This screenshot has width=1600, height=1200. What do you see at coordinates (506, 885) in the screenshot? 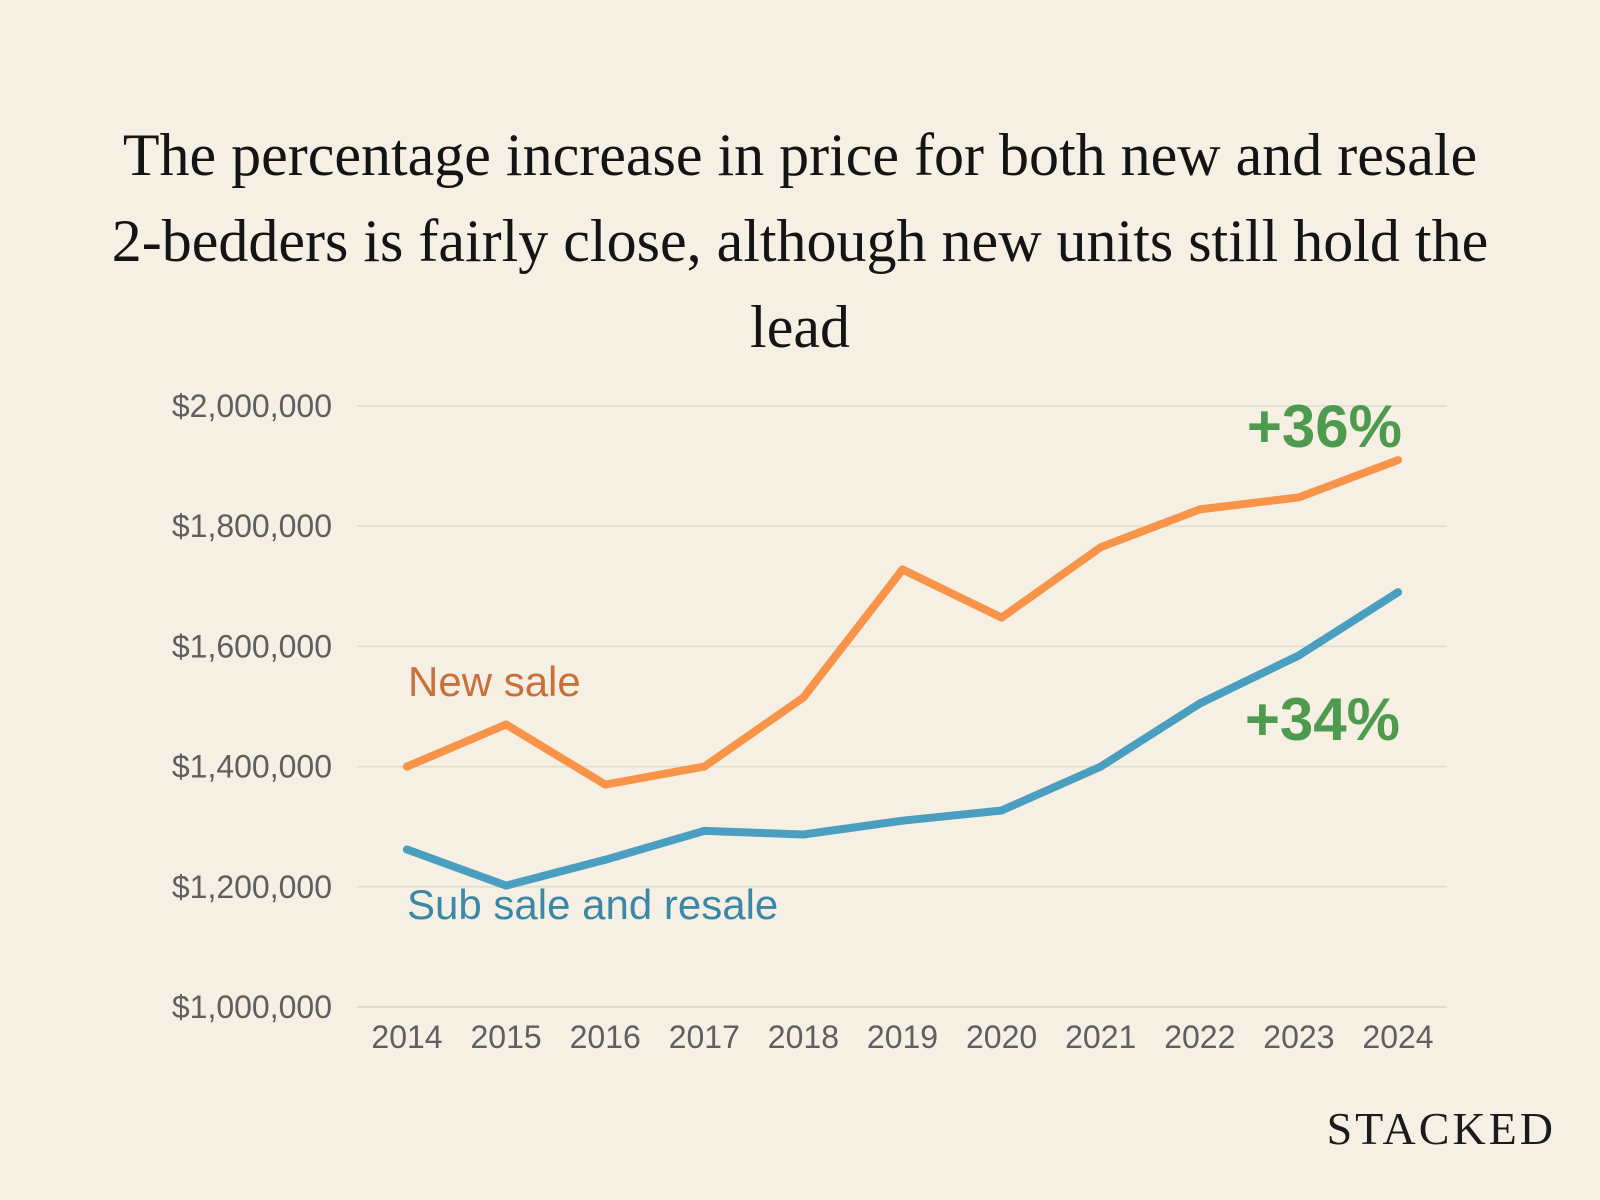
I see `data-point-sub-sale-and-resale-2015` at bounding box center [506, 885].